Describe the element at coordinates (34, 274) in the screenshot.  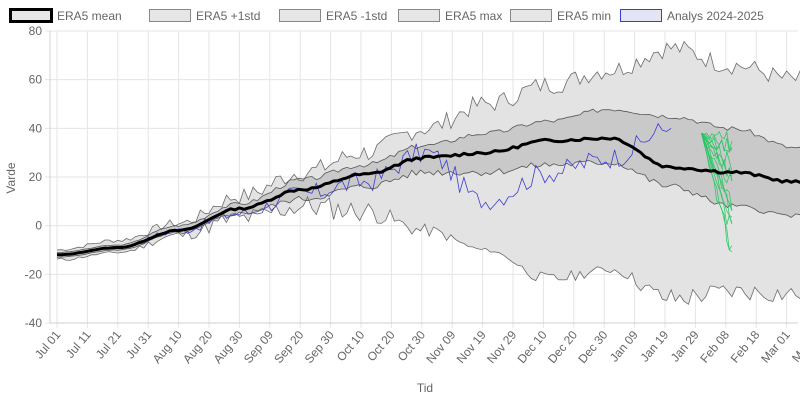
I see `y-tick-label: -20` at that location.